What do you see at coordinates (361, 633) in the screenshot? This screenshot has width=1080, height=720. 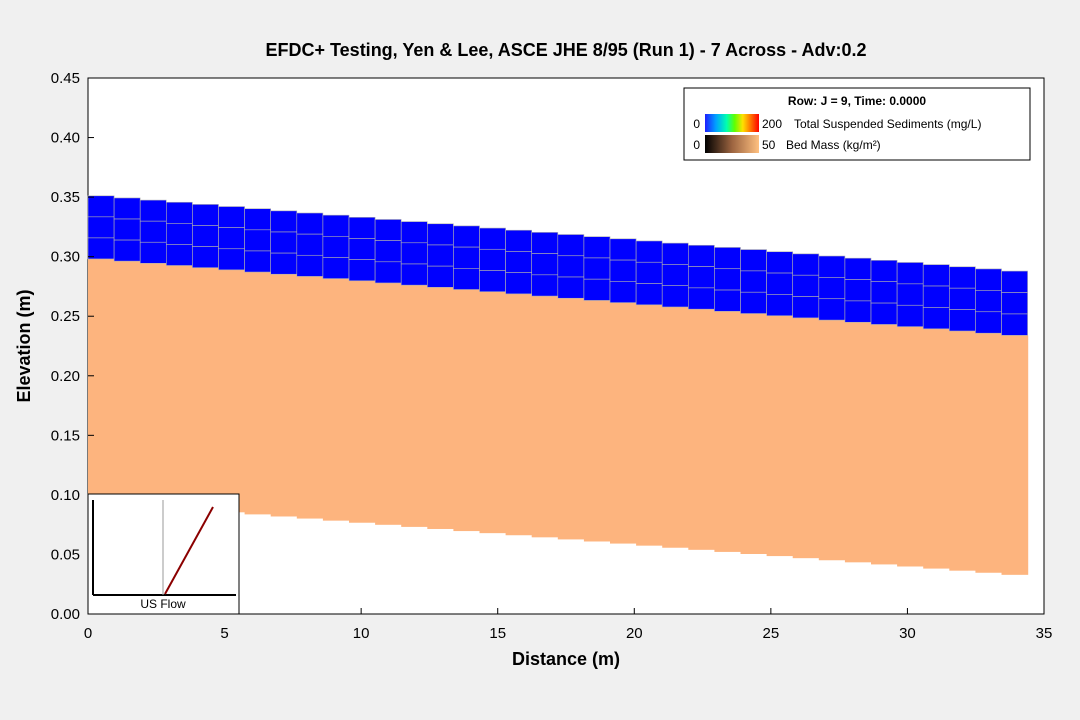 I see `x-tick-label: 10` at bounding box center [361, 633].